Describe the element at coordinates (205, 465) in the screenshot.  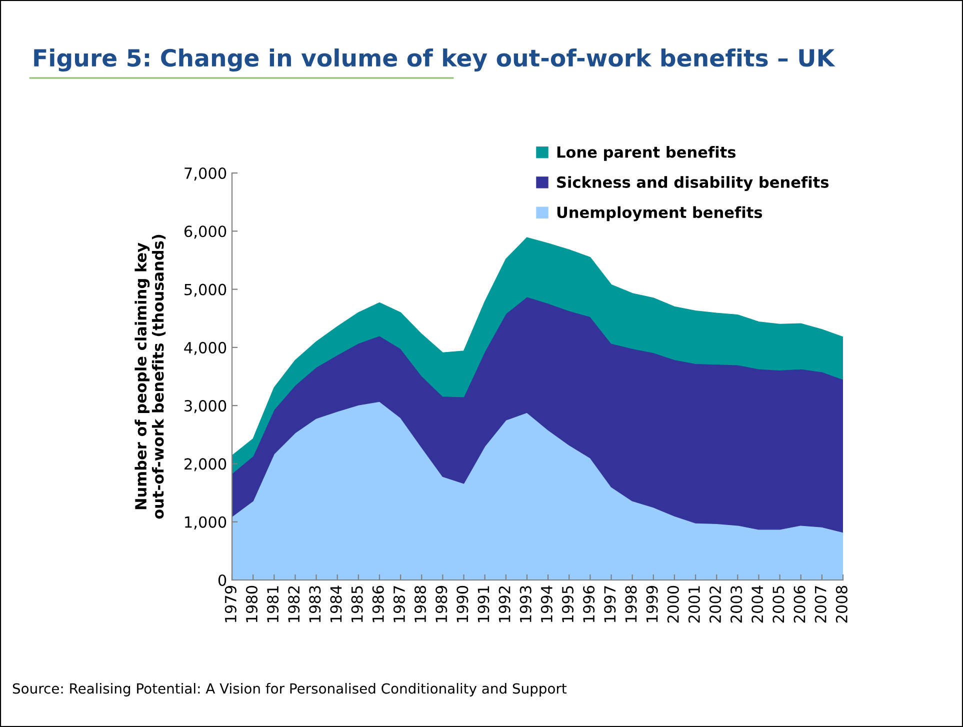
I see `y-tick-label: 2,000` at that location.